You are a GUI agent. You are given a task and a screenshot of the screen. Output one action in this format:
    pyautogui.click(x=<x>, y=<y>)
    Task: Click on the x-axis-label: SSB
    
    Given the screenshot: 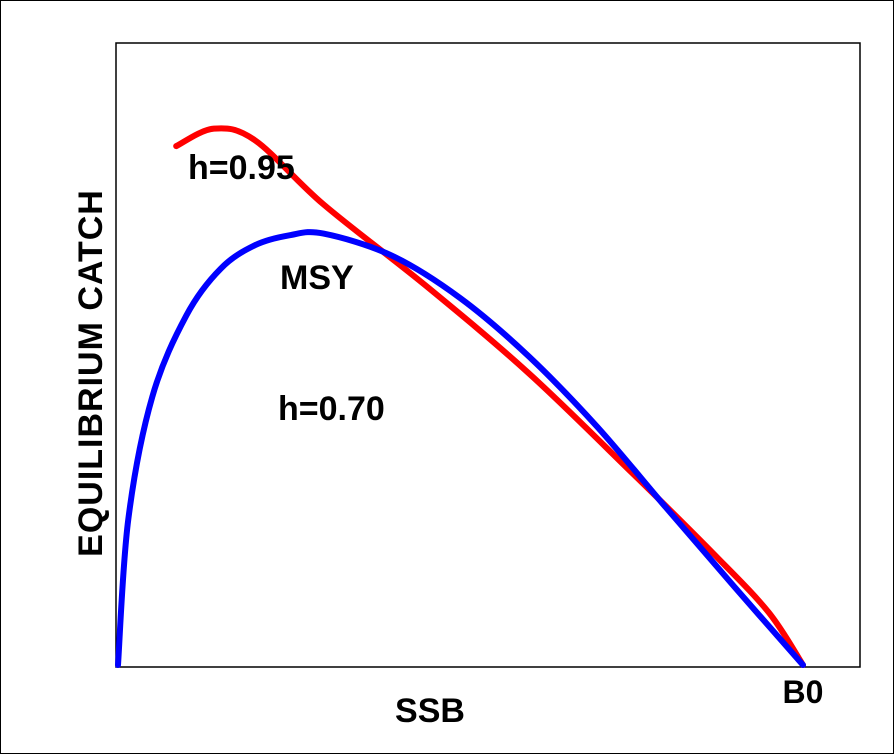 What is the action you would take?
    pyautogui.click(x=430, y=711)
    